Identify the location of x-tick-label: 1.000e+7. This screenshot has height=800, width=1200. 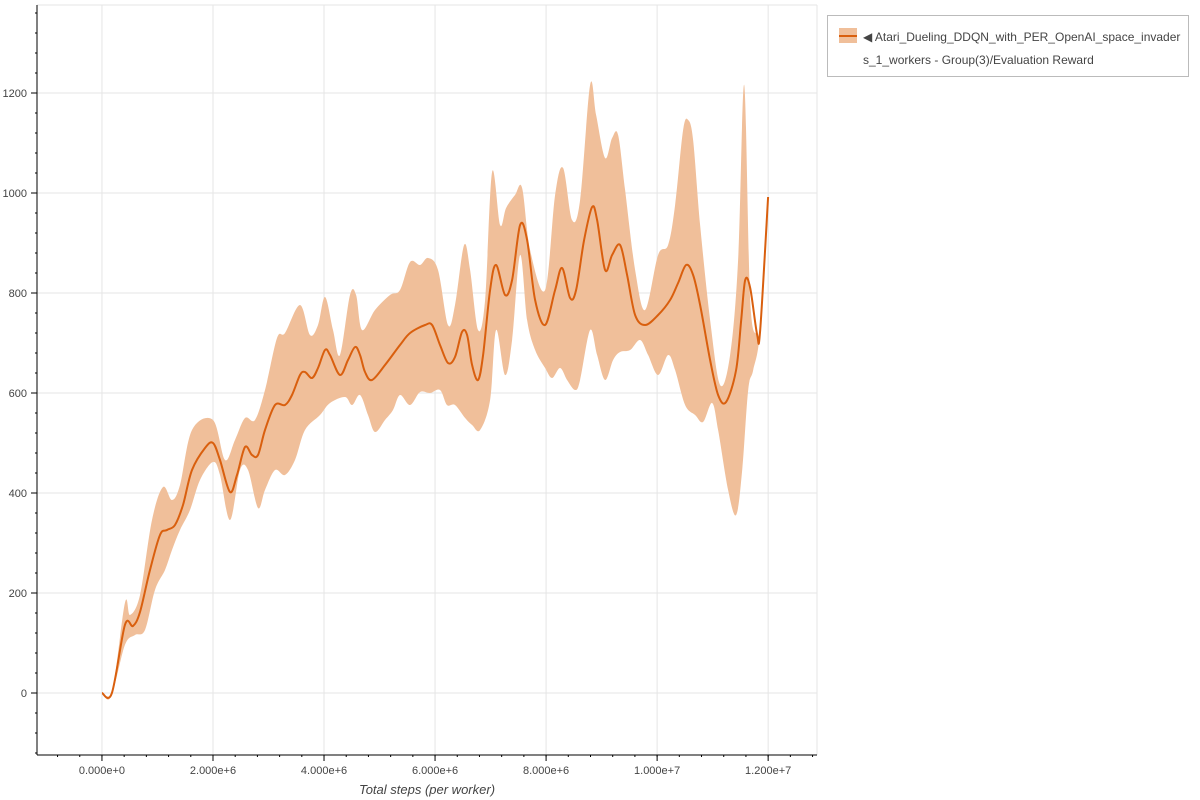
(657, 771).